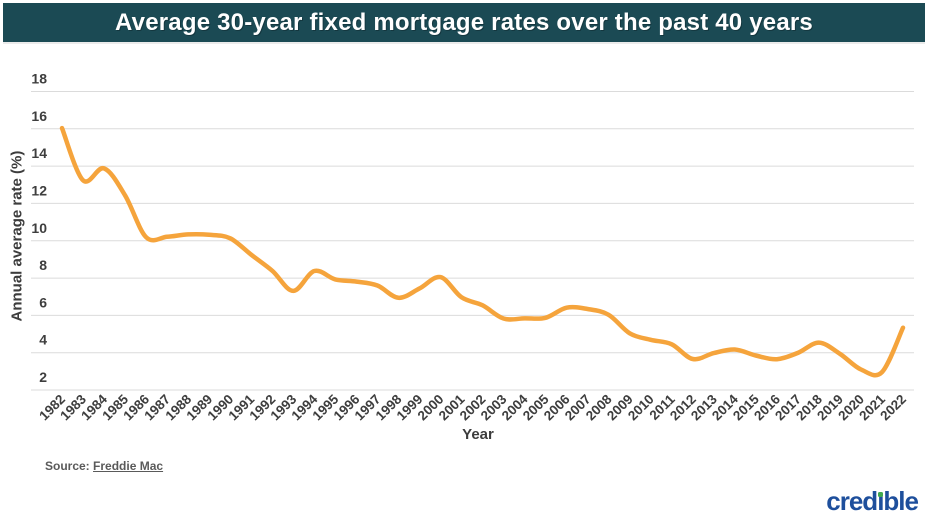 Image resolution: width=931 pixels, height=523 pixels. What do you see at coordinates (852, 501) in the screenshot?
I see `logo-text-left: cred` at bounding box center [852, 501].